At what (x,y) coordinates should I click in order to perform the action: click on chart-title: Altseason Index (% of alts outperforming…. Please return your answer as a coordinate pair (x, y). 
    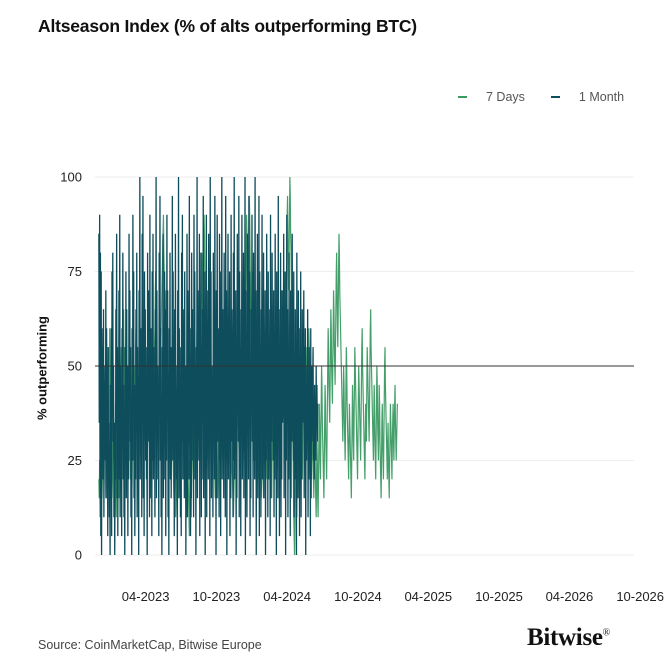
    Looking at the image, I should click on (227, 26).